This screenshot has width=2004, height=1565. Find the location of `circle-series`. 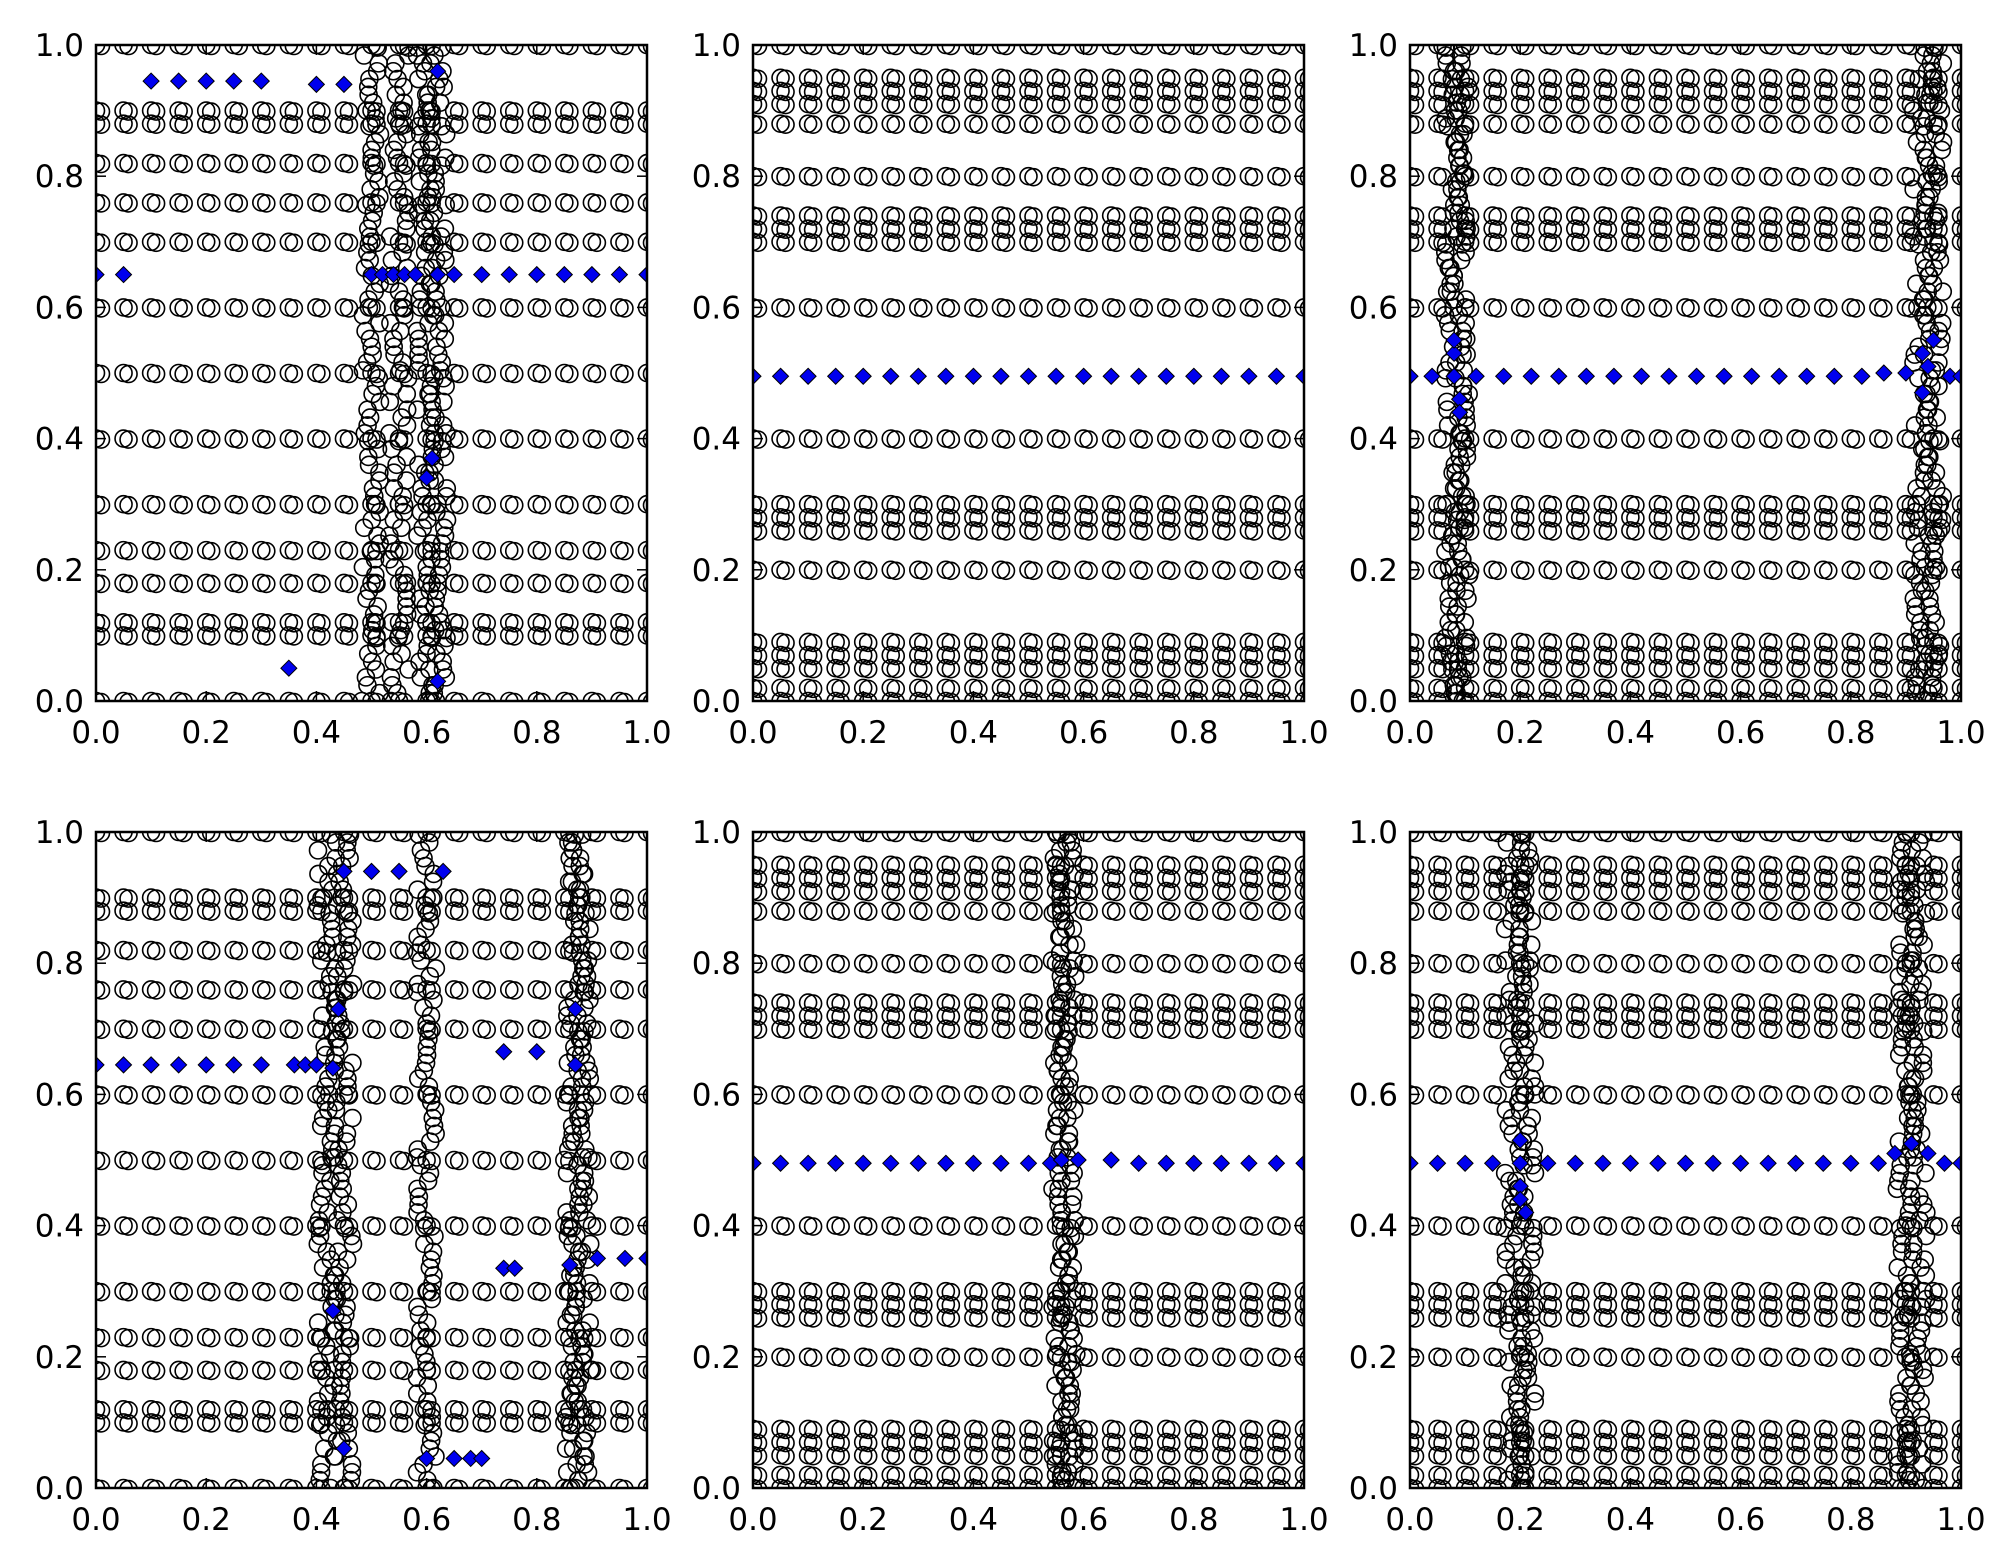

circle-series is located at coordinates (1028, 1160).